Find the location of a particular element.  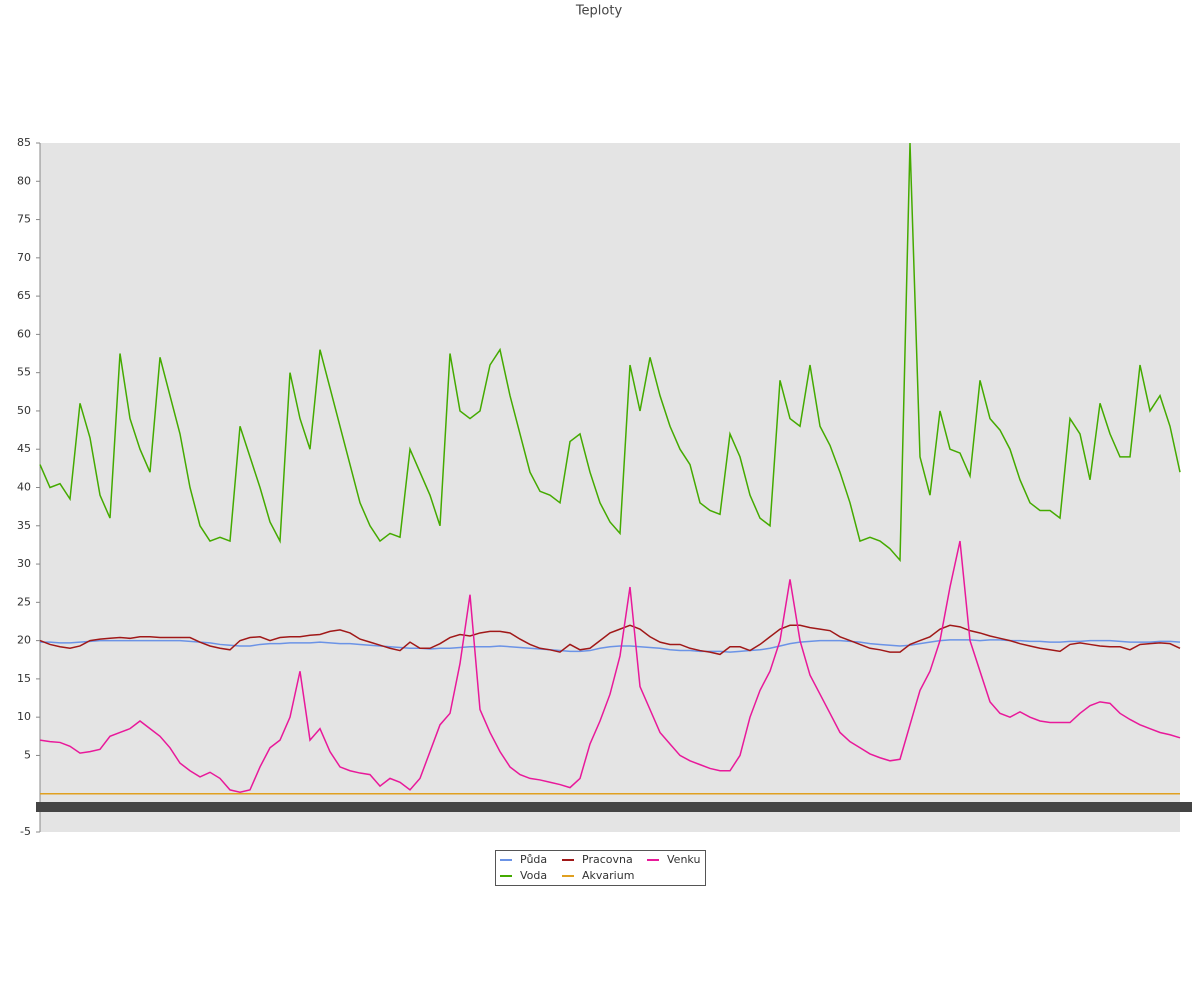

y-tick-label: 5 is located at coordinates (27, 754).